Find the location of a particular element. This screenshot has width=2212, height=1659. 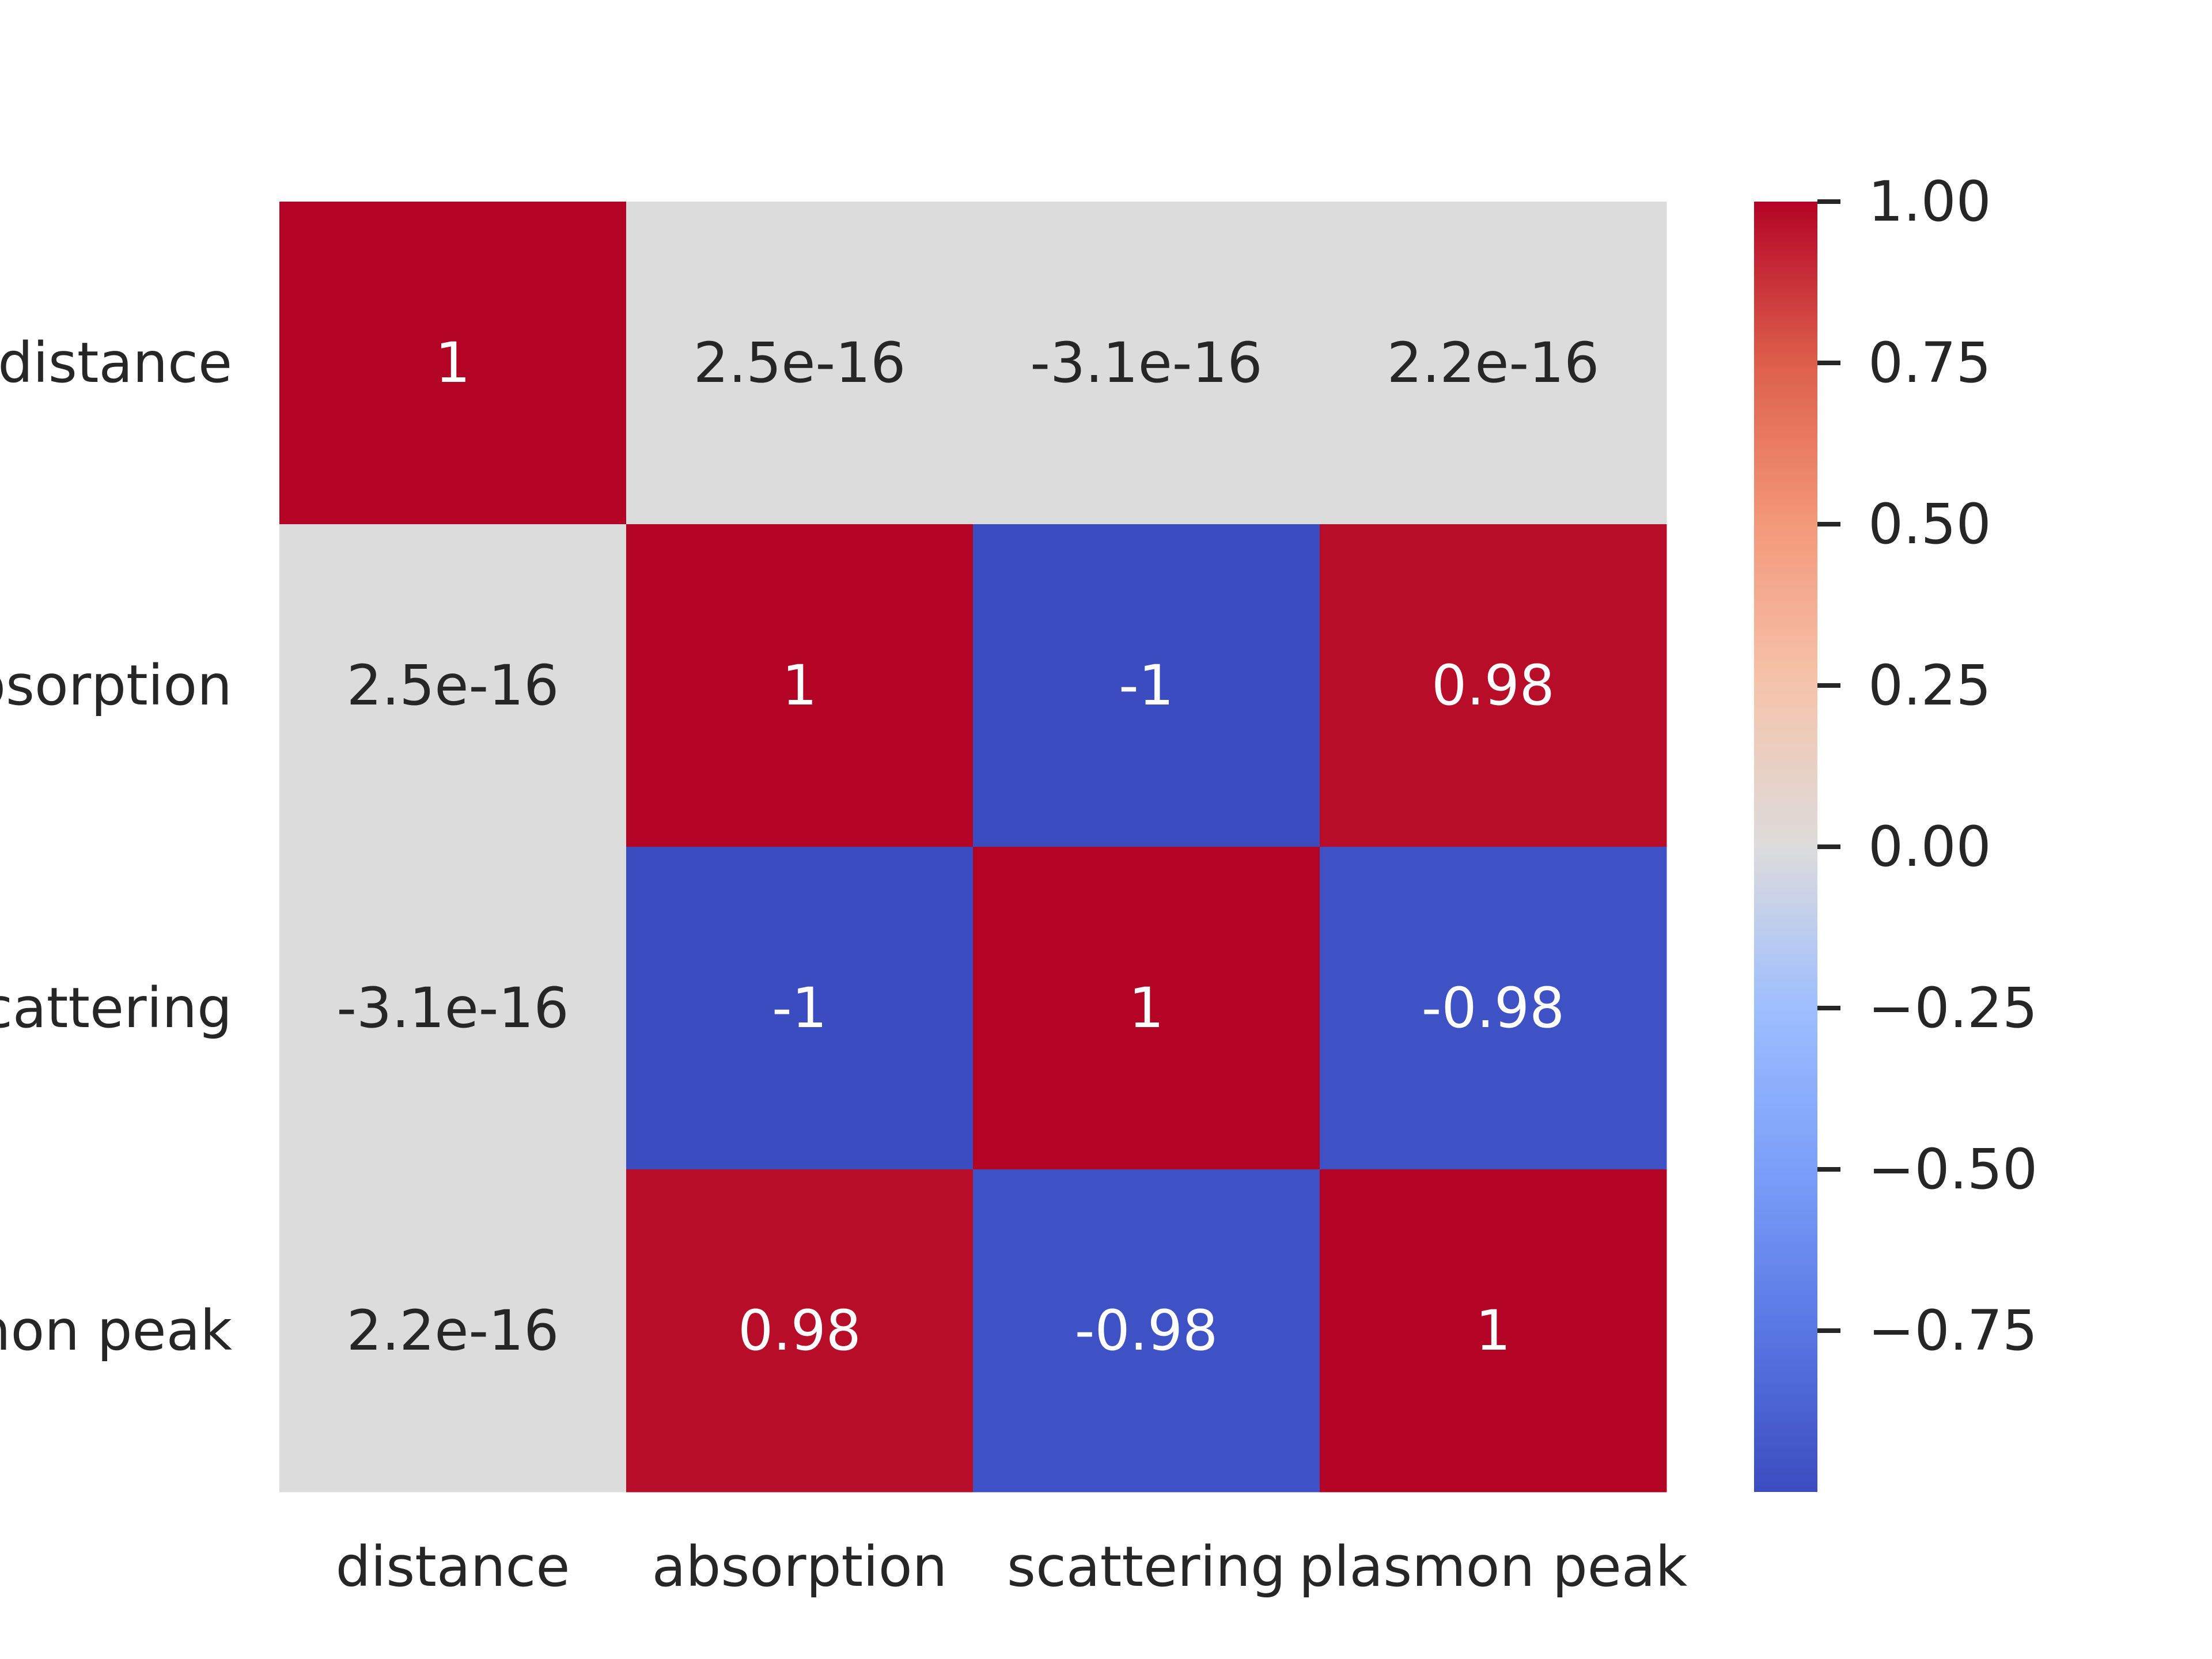

colorbar-tick-label: 0.00 is located at coordinates (1929, 847).